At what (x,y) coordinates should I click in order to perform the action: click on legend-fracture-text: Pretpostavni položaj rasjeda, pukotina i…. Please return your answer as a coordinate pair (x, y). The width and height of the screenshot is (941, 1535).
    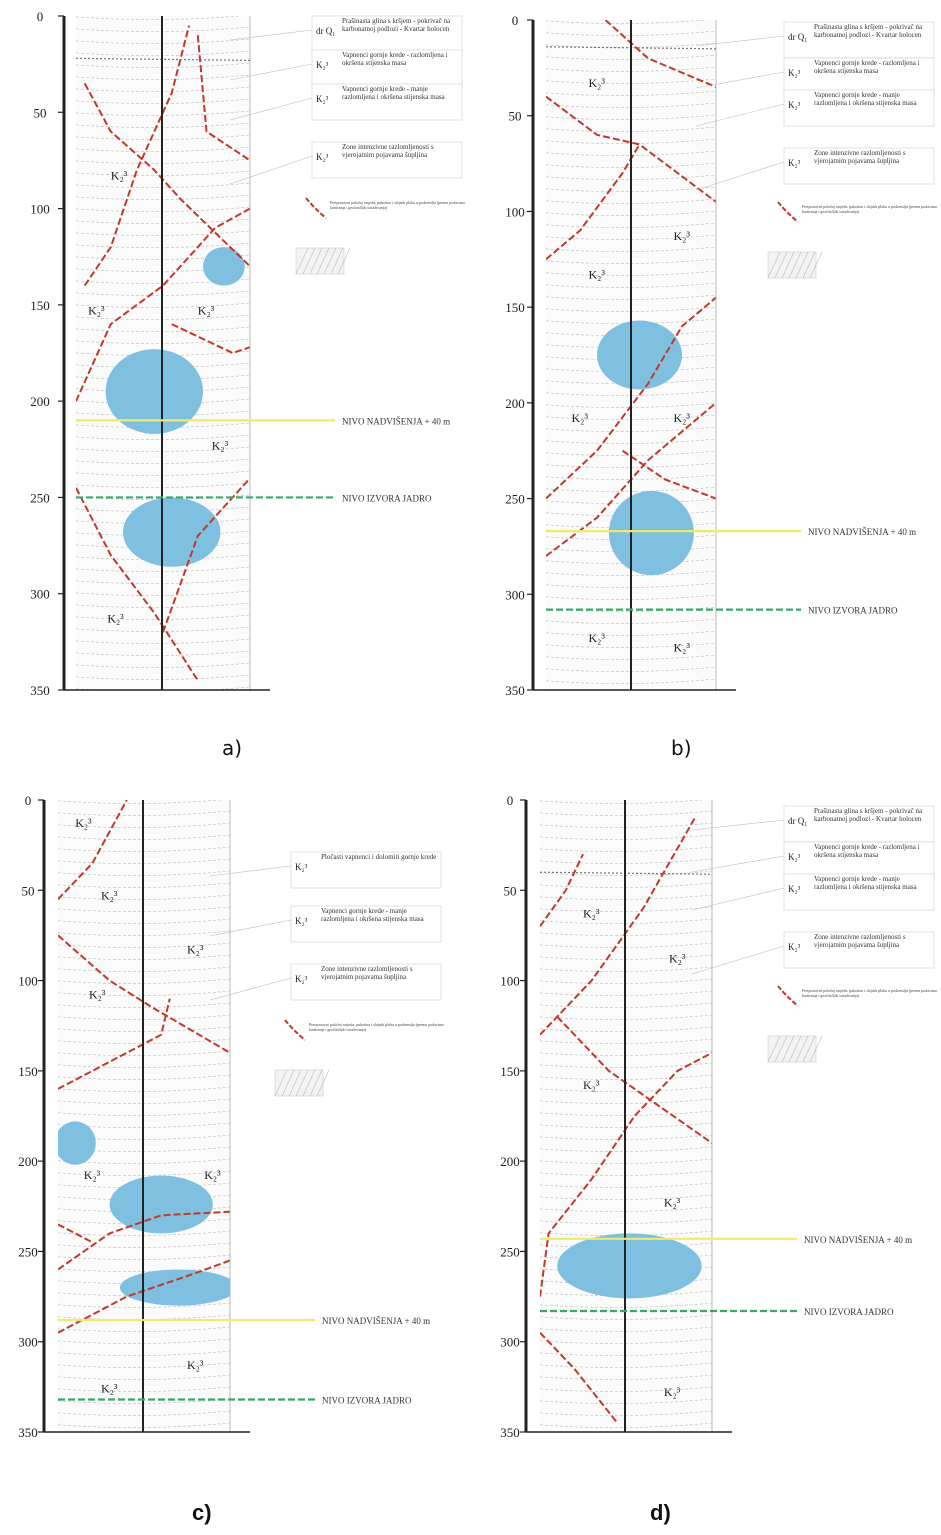
    Looking at the image, I should click on (376, 1027).